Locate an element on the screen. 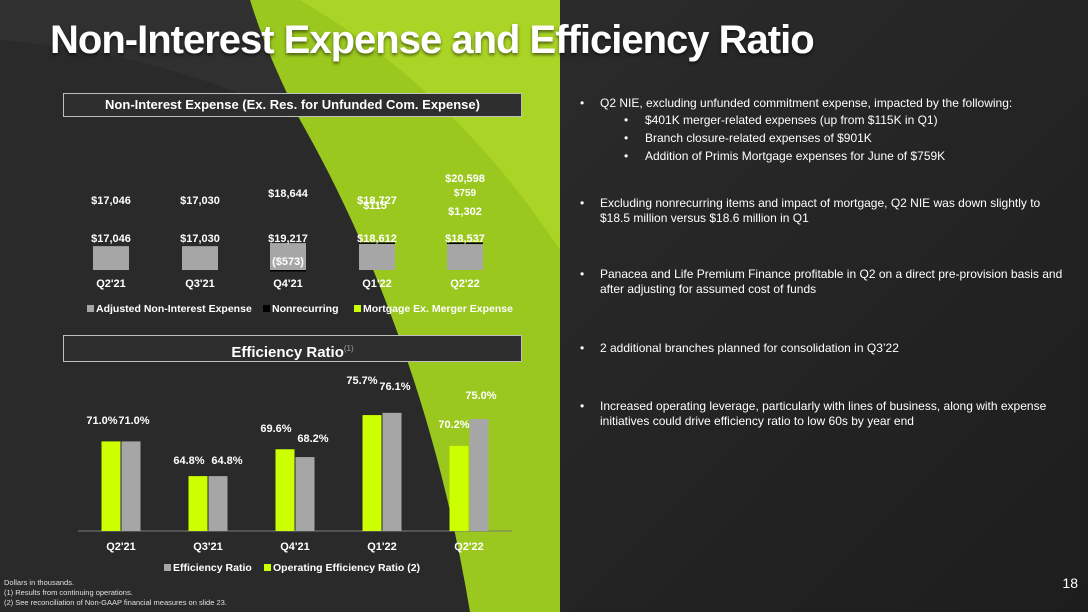  efficiency-label: 64.8% is located at coordinates (226, 461).